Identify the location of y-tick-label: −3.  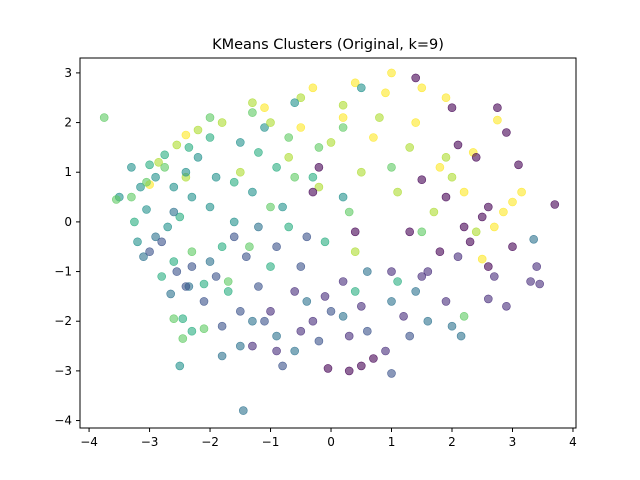
(63, 371).